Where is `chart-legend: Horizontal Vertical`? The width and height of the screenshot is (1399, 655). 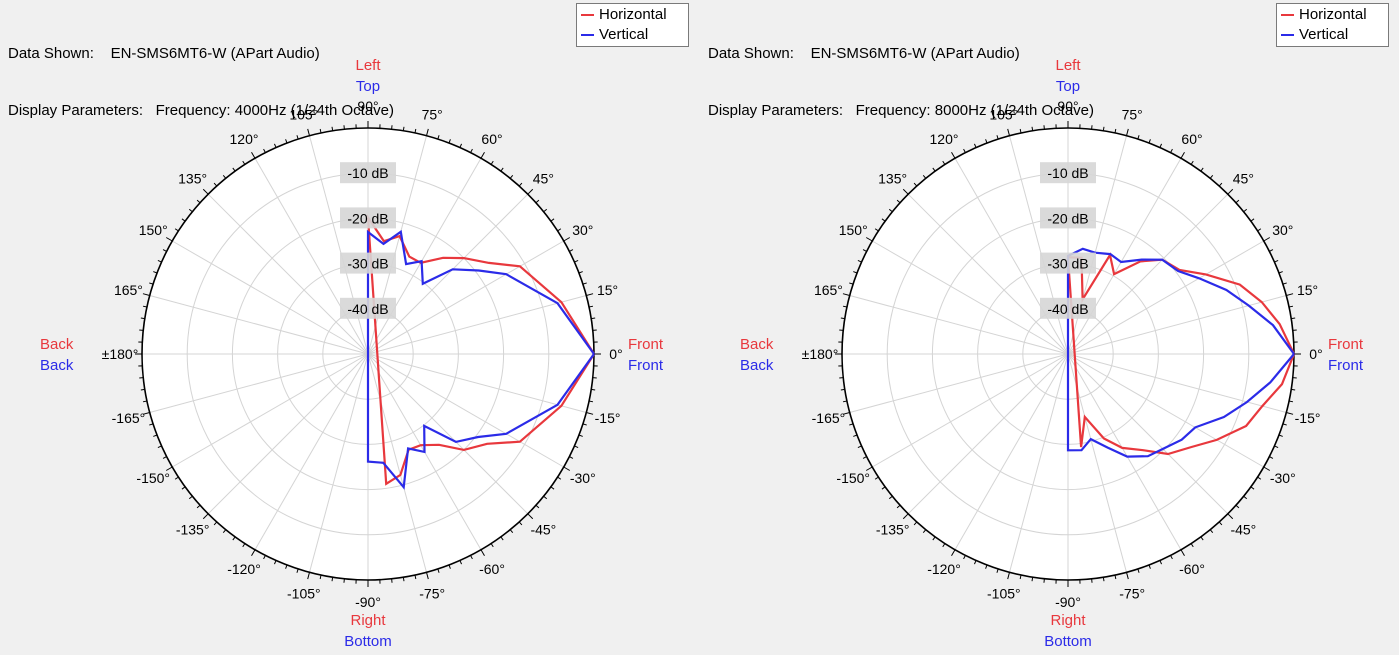 chart-legend: Horizontal Vertical is located at coordinates (1332, 25).